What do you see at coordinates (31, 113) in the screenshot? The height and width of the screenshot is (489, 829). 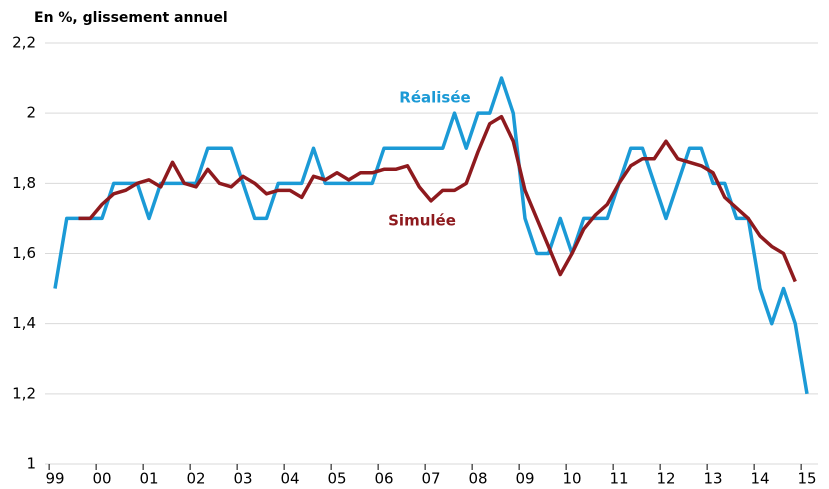 I see `y-tick-label: 2` at bounding box center [31, 113].